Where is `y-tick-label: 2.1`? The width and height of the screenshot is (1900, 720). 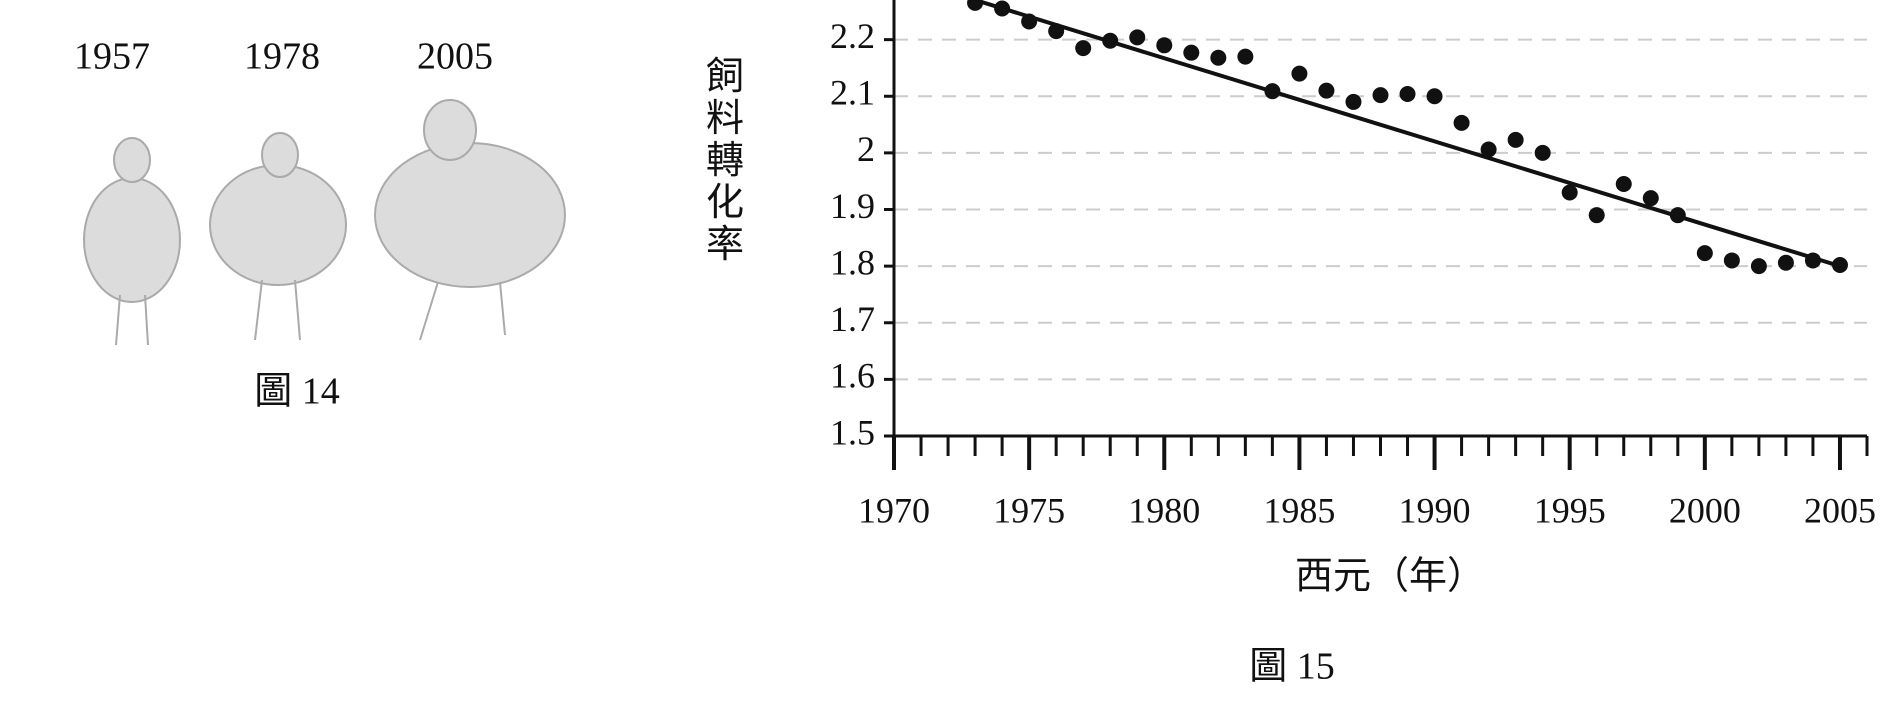
y-tick-label: 2.1 is located at coordinates (852, 93).